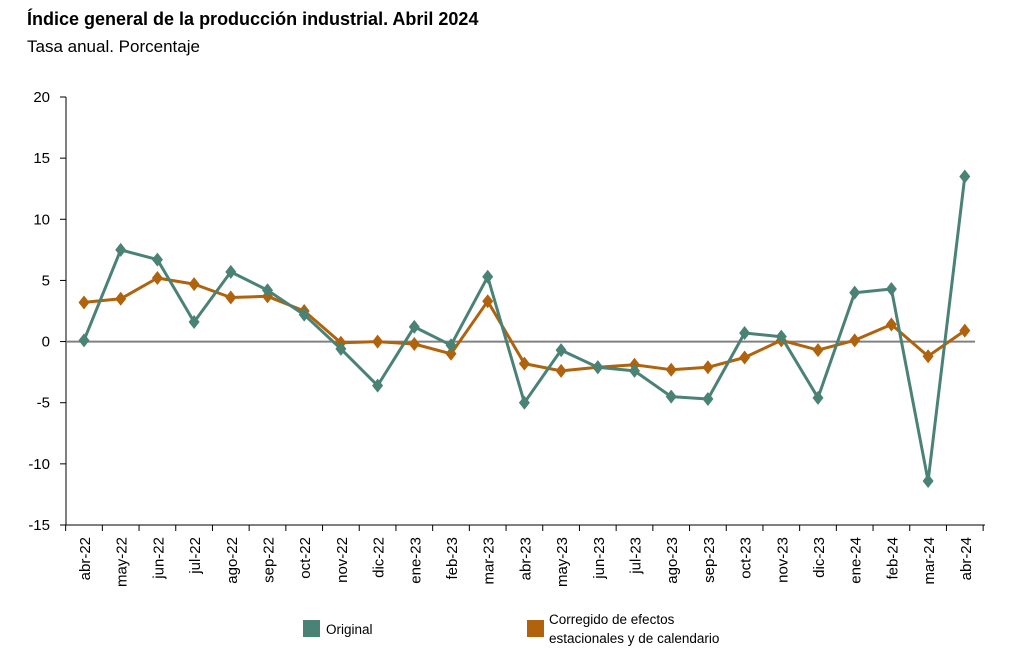  I want to click on x-tick-label: jun-23, so click(599, 558).